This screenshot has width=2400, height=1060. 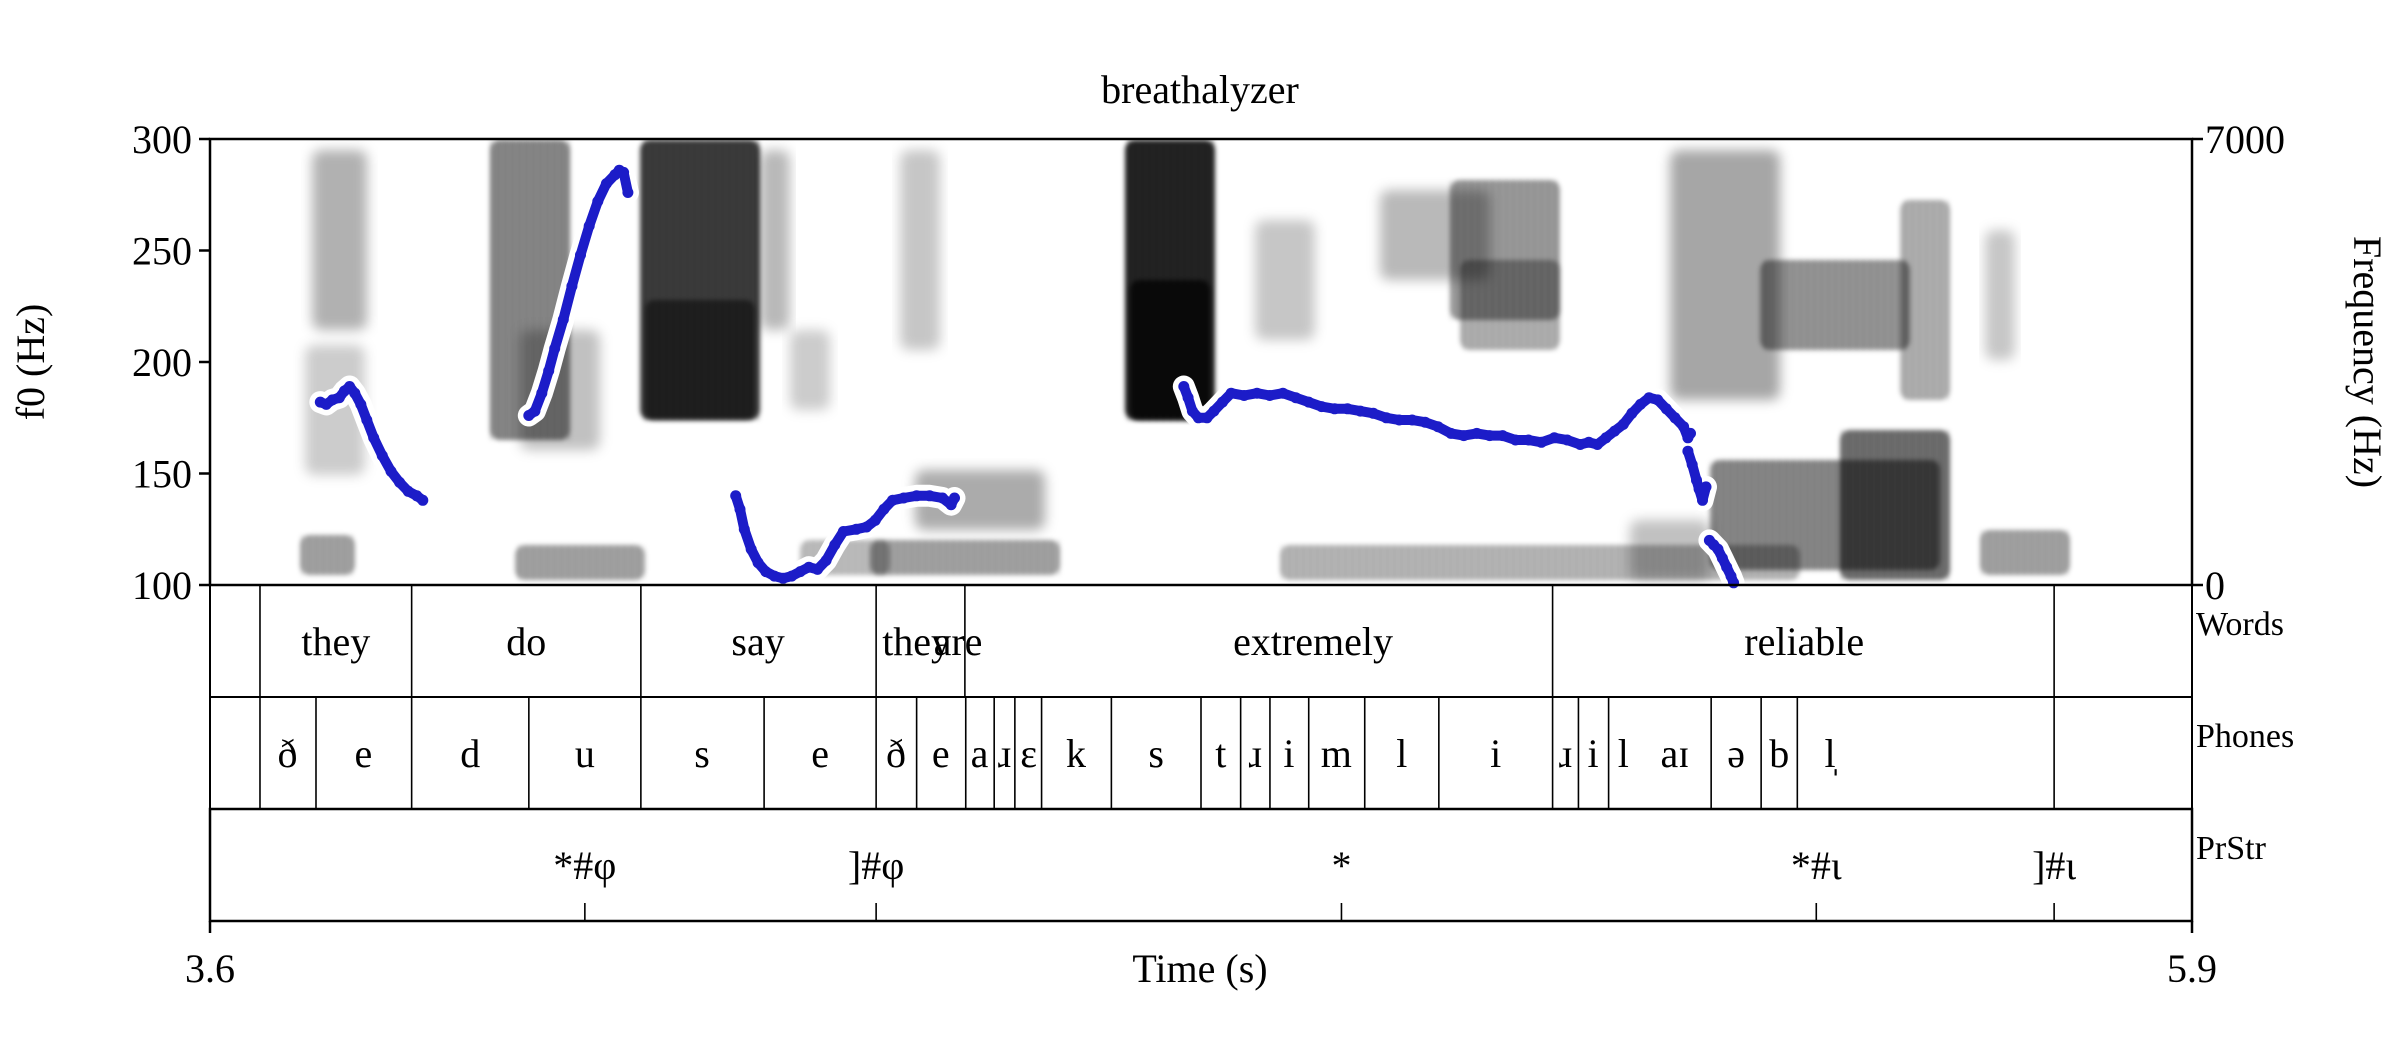 What do you see at coordinates (585, 753) in the screenshot?
I see `phone-label: u` at bounding box center [585, 753].